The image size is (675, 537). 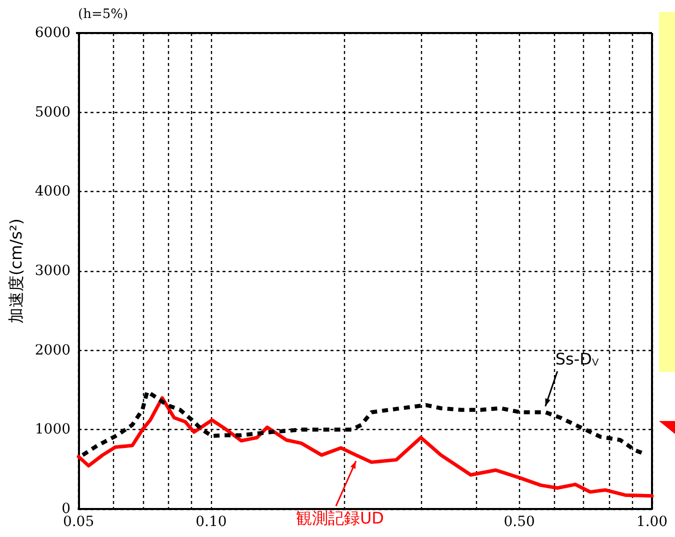 What do you see at coordinates (52, 33) in the screenshot?
I see `y-tick-label: 6000` at bounding box center [52, 33].